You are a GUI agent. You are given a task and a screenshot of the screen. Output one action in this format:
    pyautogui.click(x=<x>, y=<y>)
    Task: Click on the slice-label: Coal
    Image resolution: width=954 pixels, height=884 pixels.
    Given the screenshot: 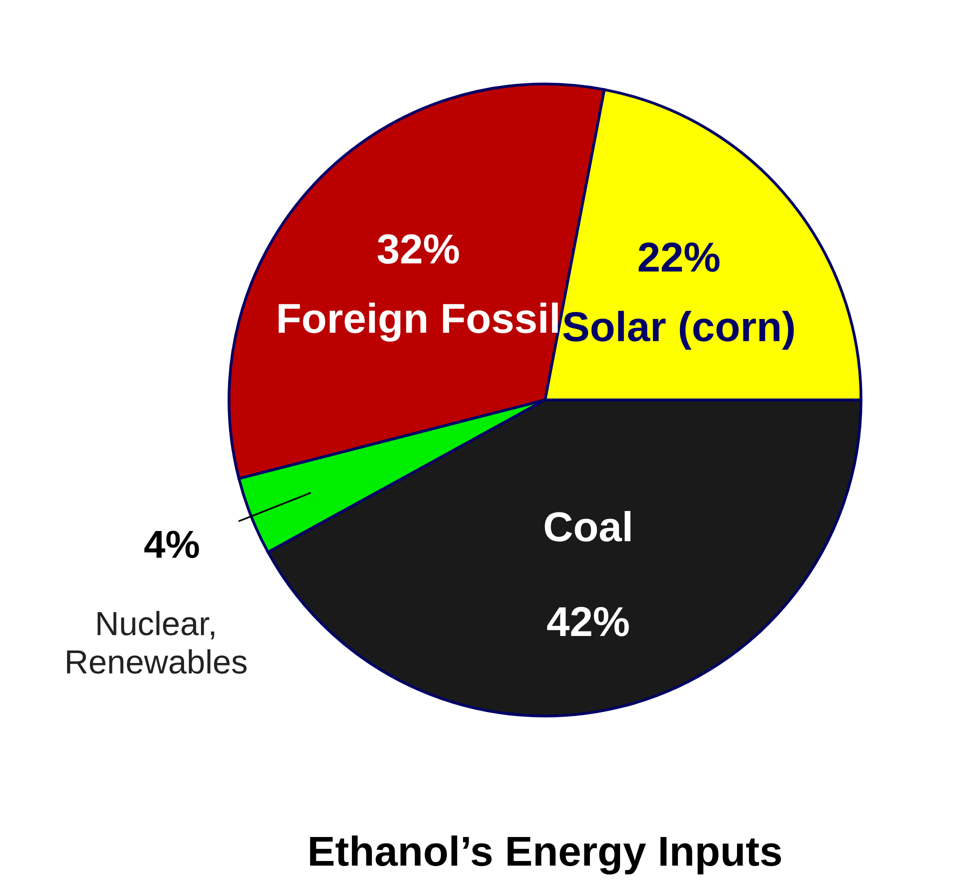 What is the action you would take?
    pyautogui.click(x=587, y=526)
    